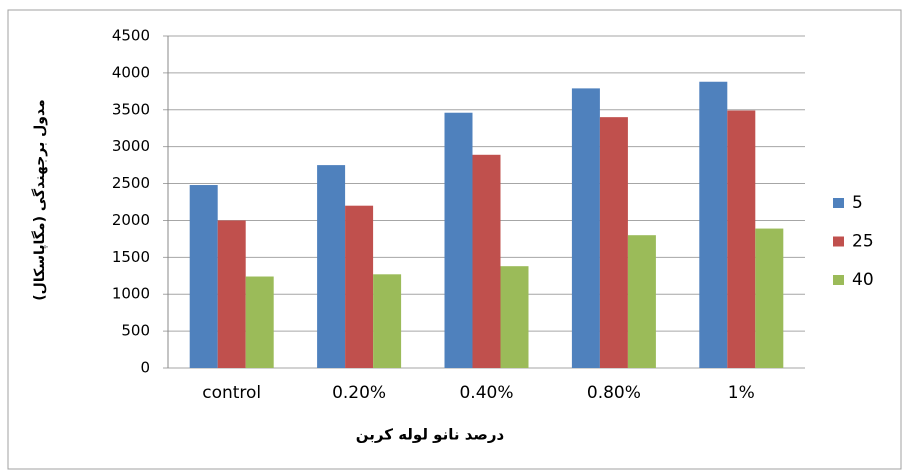 Image resolution: width=902 pixels, height=470 pixels. Describe the element at coordinates (857, 203) in the screenshot. I see `legend-label: 5` at that location.